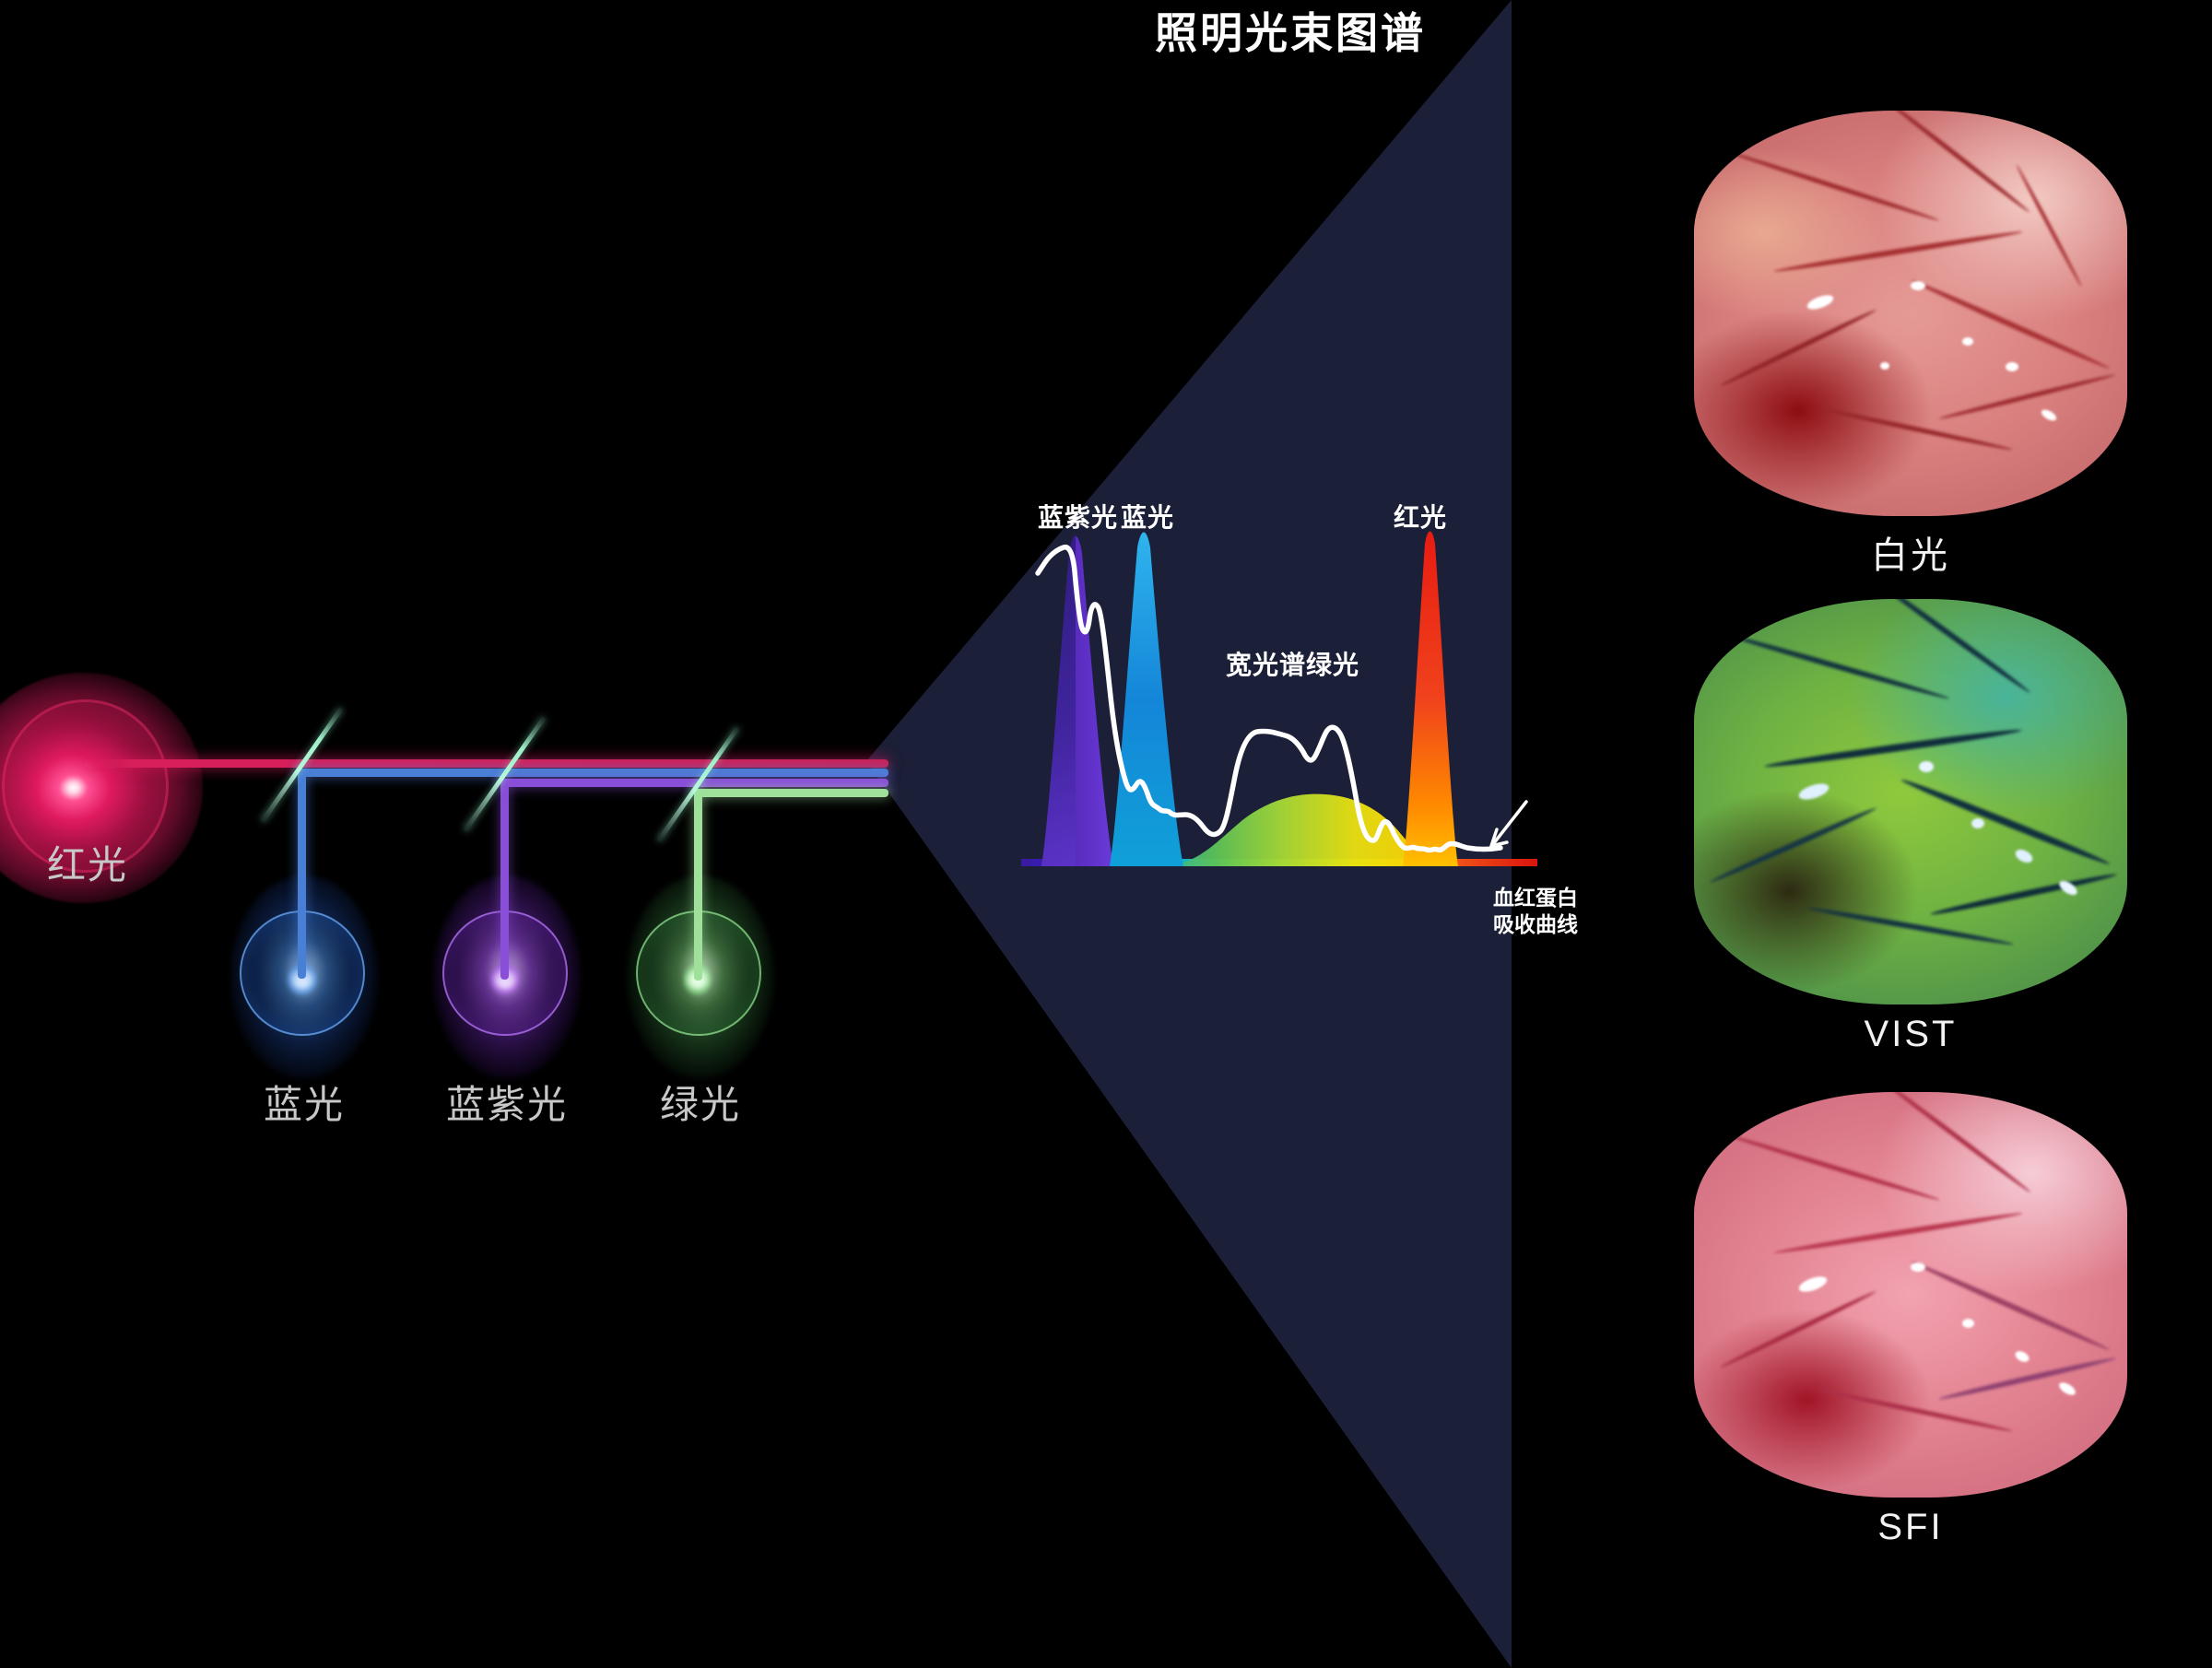 This screenshot has width=2212, height=1668. Describe the element at coordinates (486, 763) in the screenshot. I see `beam-red` at that location.